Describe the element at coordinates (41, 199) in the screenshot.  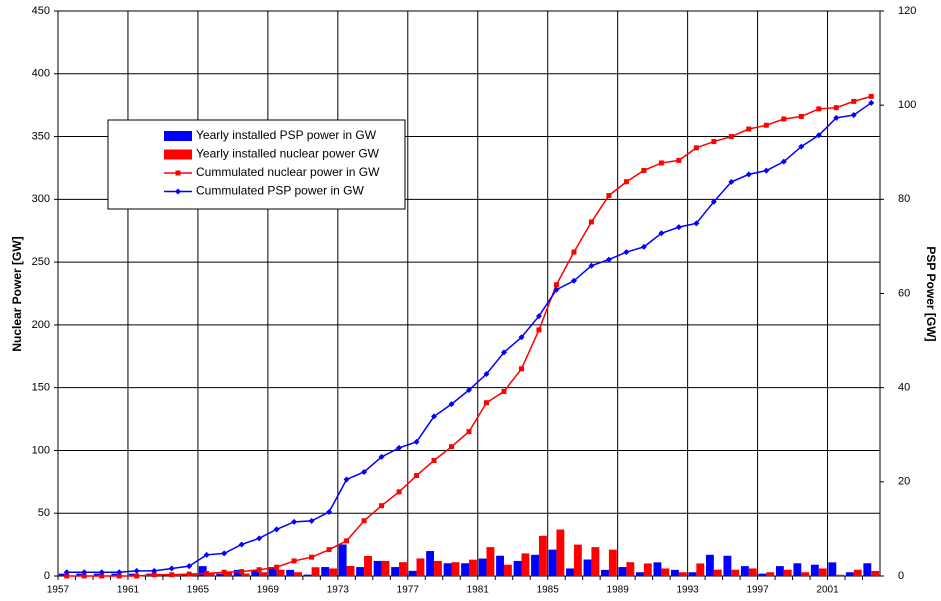
I see `y-tick-label: 300` at that location.